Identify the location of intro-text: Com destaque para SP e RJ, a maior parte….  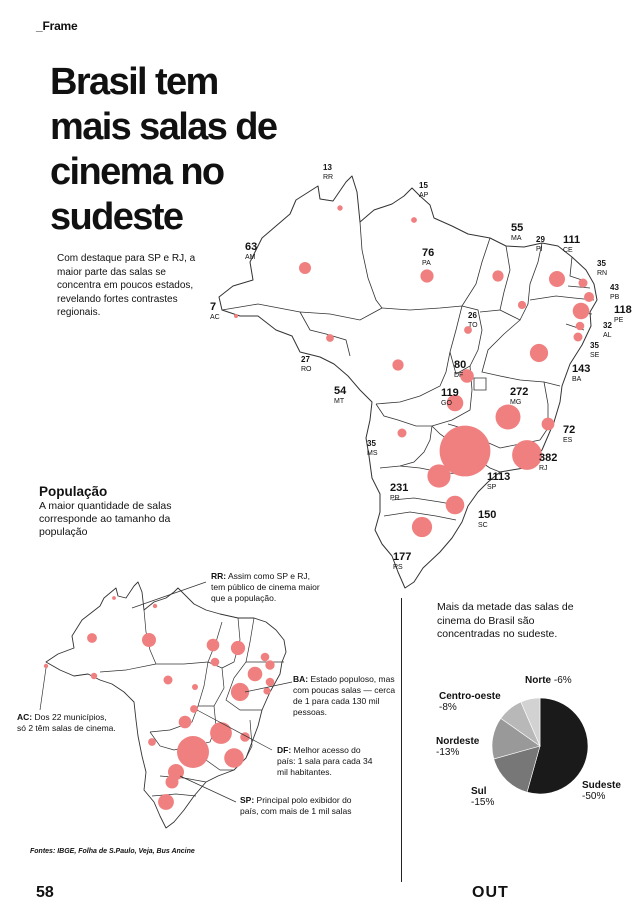
(126, 286).